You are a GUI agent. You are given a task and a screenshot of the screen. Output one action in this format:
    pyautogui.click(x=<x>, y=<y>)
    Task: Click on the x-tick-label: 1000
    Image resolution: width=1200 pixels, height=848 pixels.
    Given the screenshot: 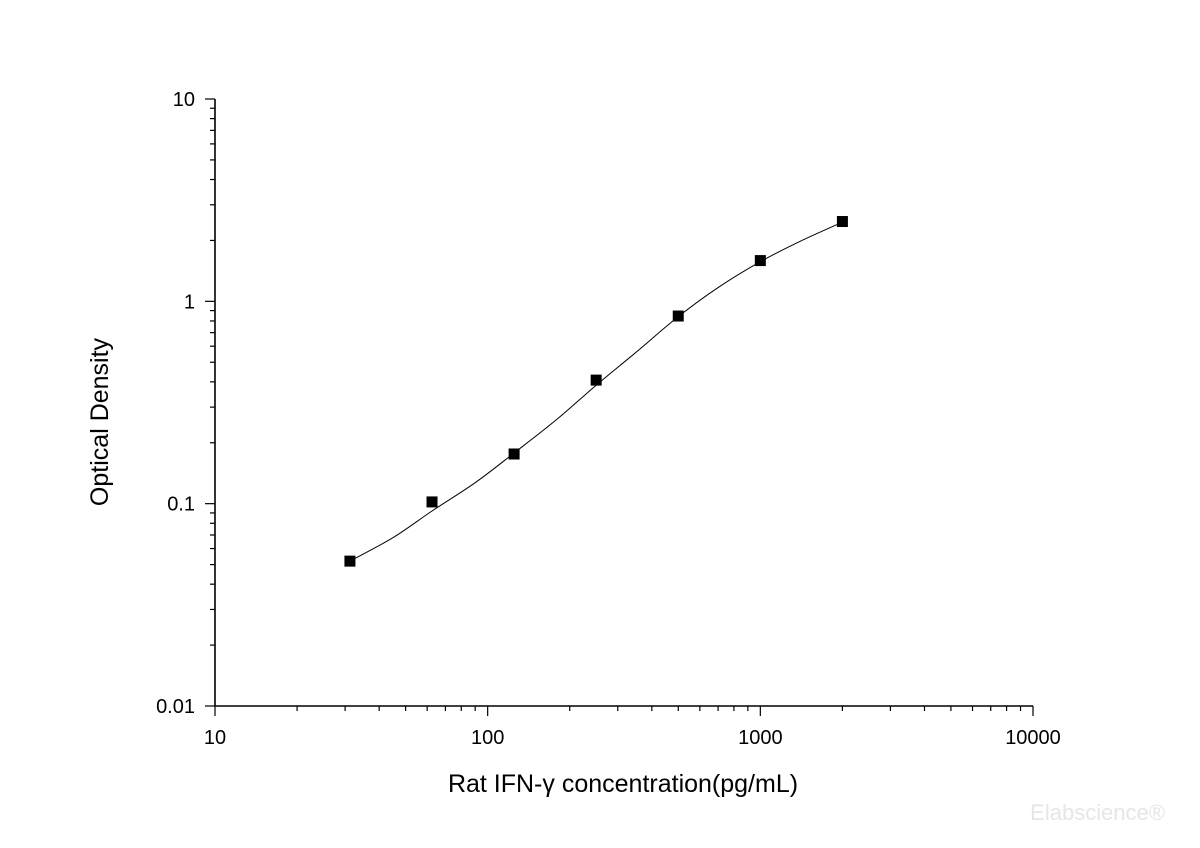 What is the action you would take?
    pyautogui.click(x=760, y=738)
    